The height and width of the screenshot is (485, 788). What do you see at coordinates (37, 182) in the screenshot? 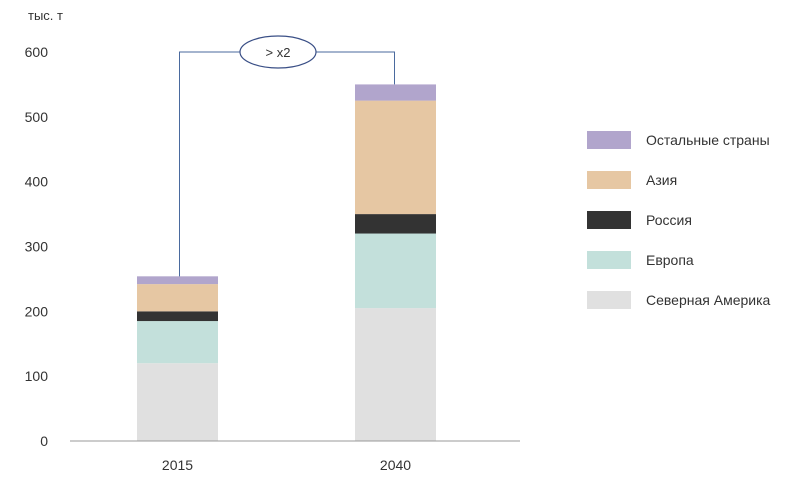
I see `y-tick-label: 400` at bounding box center [37, 182].